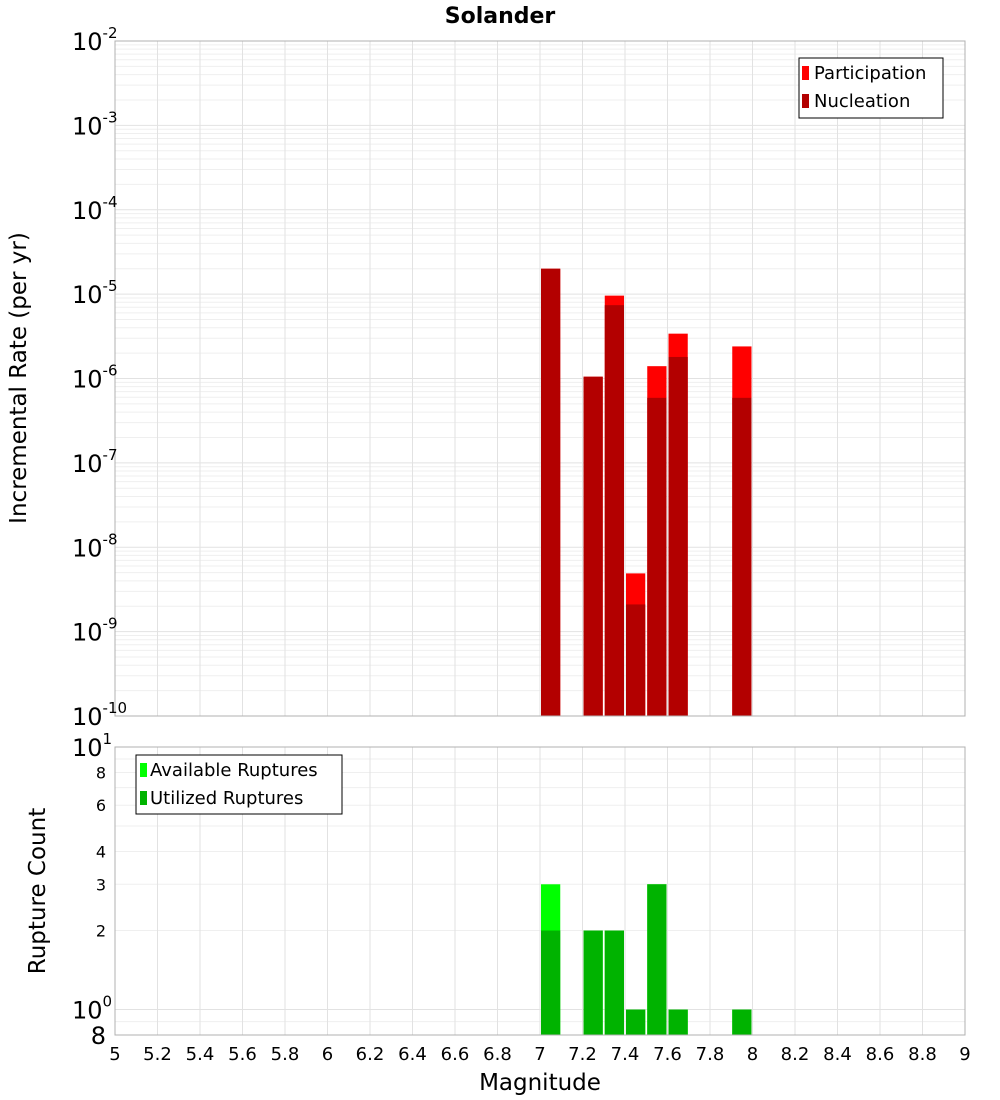  I want to click on count-legend: Available Ruptures Utilized Ruptures, so click(239, 784).